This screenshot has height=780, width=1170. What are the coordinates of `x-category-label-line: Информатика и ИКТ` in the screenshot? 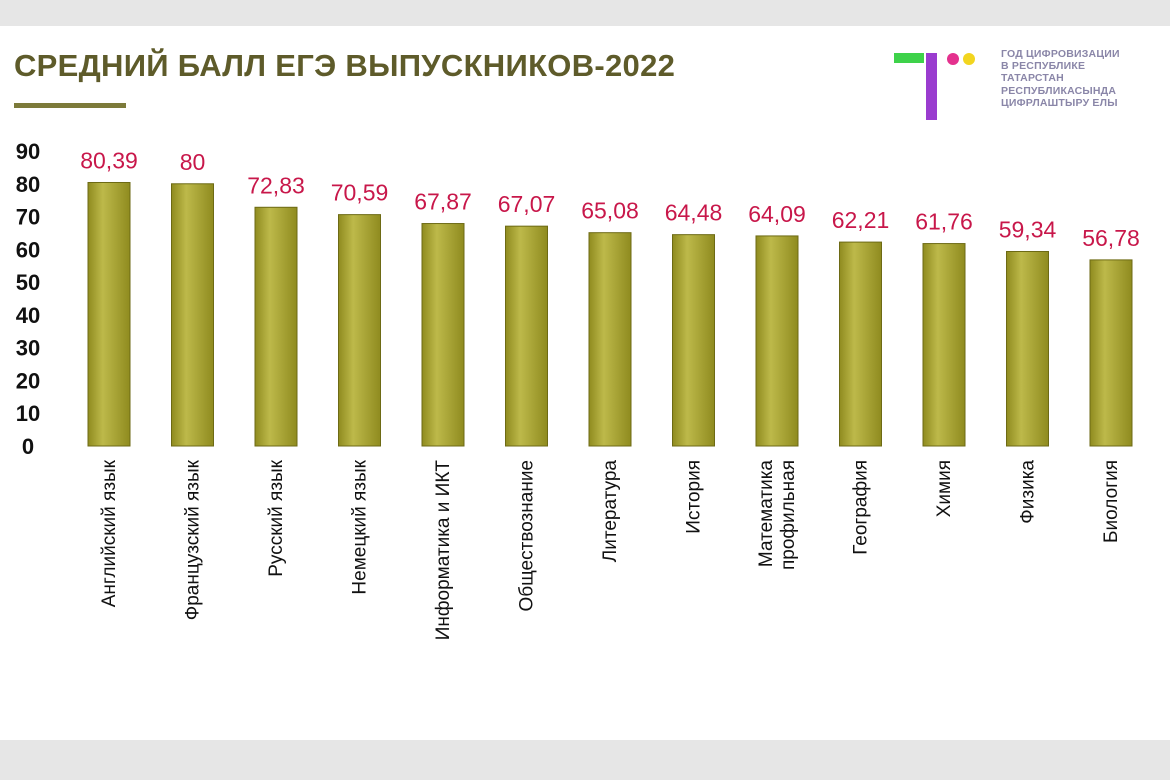 It's located at (443, 550).